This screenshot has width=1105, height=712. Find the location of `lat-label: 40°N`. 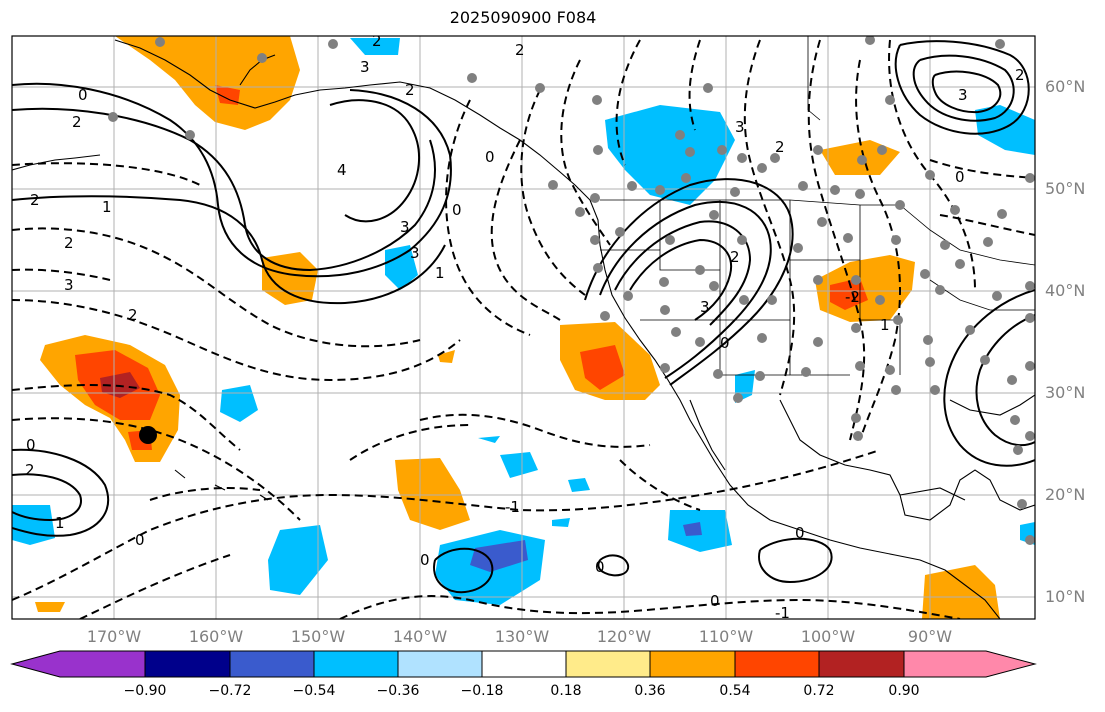

lat-label: 40°N is located at coordinates (1065, 290).